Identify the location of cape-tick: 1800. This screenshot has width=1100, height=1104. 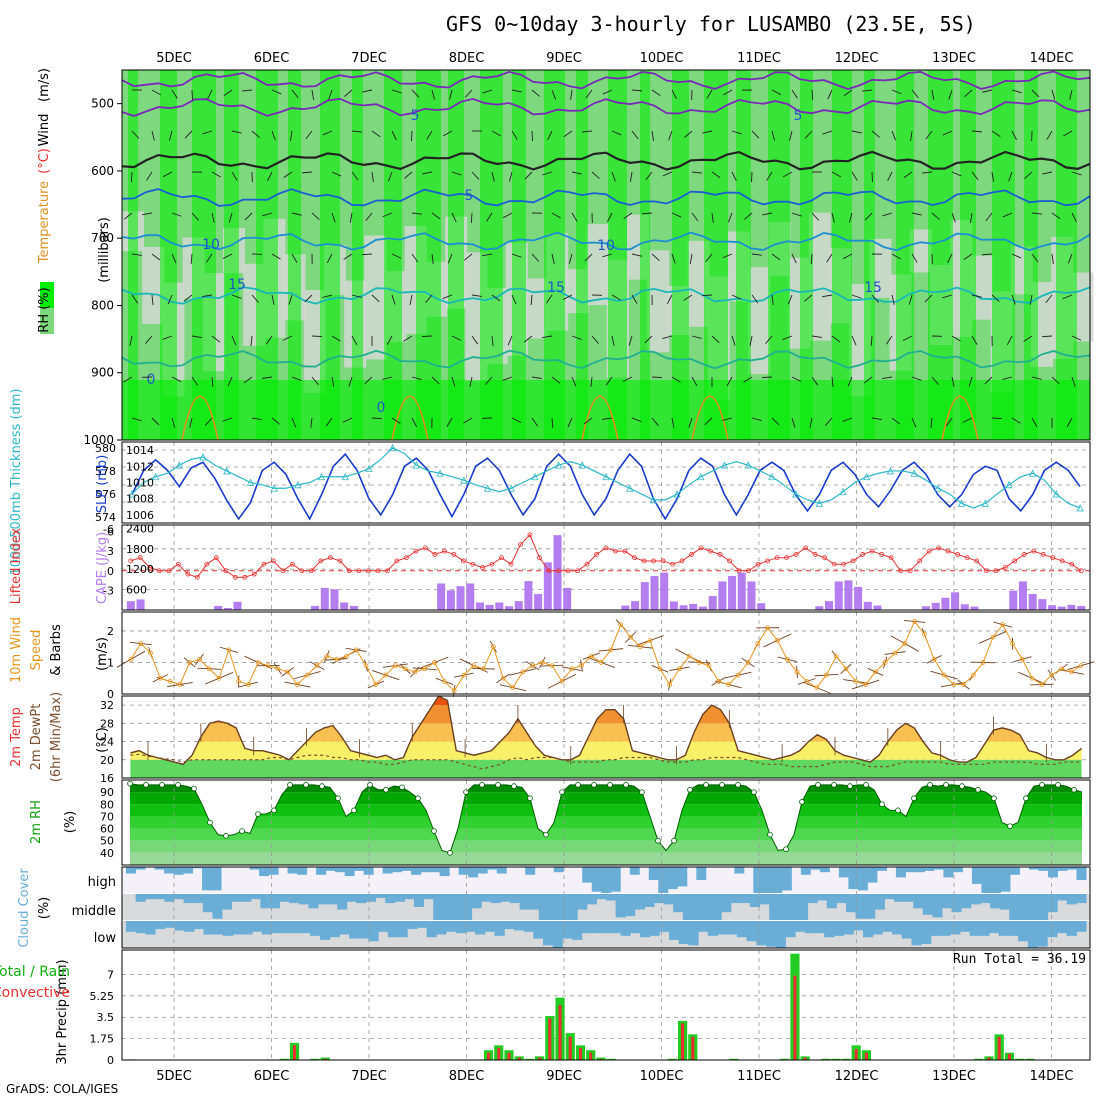
(140, 549).